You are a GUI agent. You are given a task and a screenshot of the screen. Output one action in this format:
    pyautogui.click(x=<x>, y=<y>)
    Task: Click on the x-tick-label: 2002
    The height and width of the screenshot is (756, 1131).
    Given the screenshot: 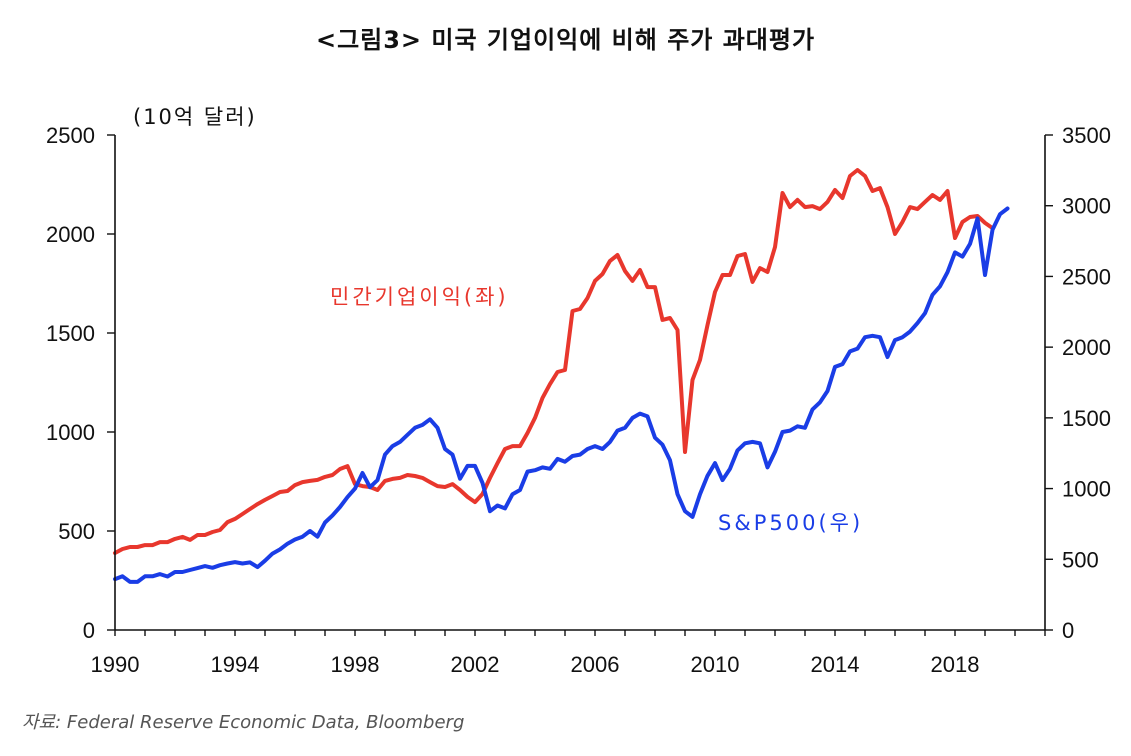 What is the action you would take?
    pyautogui.click(x=475, y=664)
    